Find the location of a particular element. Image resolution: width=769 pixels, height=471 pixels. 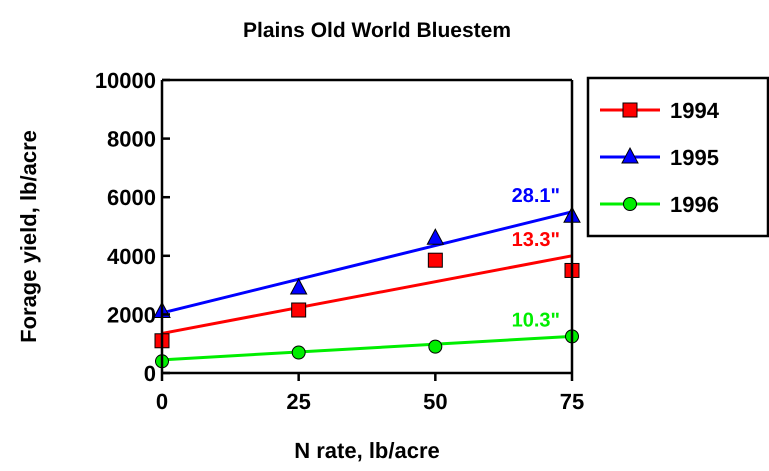

legend-label: 1994 is located at coordinates (695, 110).